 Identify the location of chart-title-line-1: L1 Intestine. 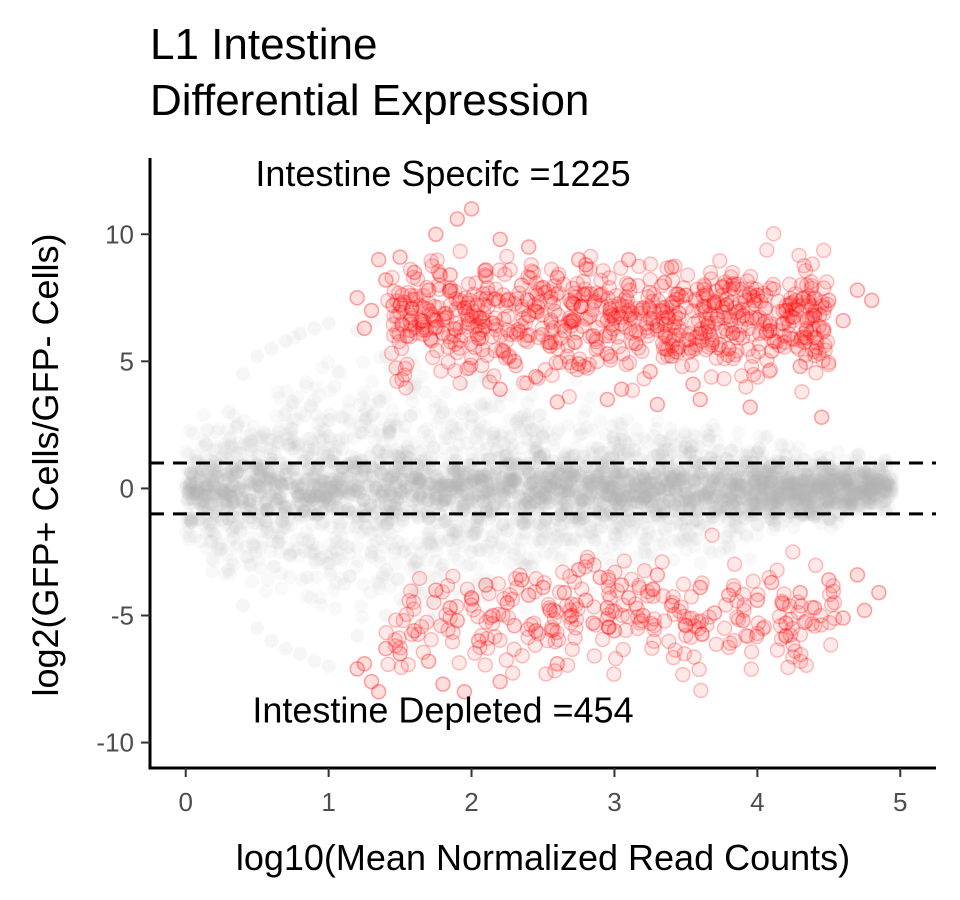
(264, 44).